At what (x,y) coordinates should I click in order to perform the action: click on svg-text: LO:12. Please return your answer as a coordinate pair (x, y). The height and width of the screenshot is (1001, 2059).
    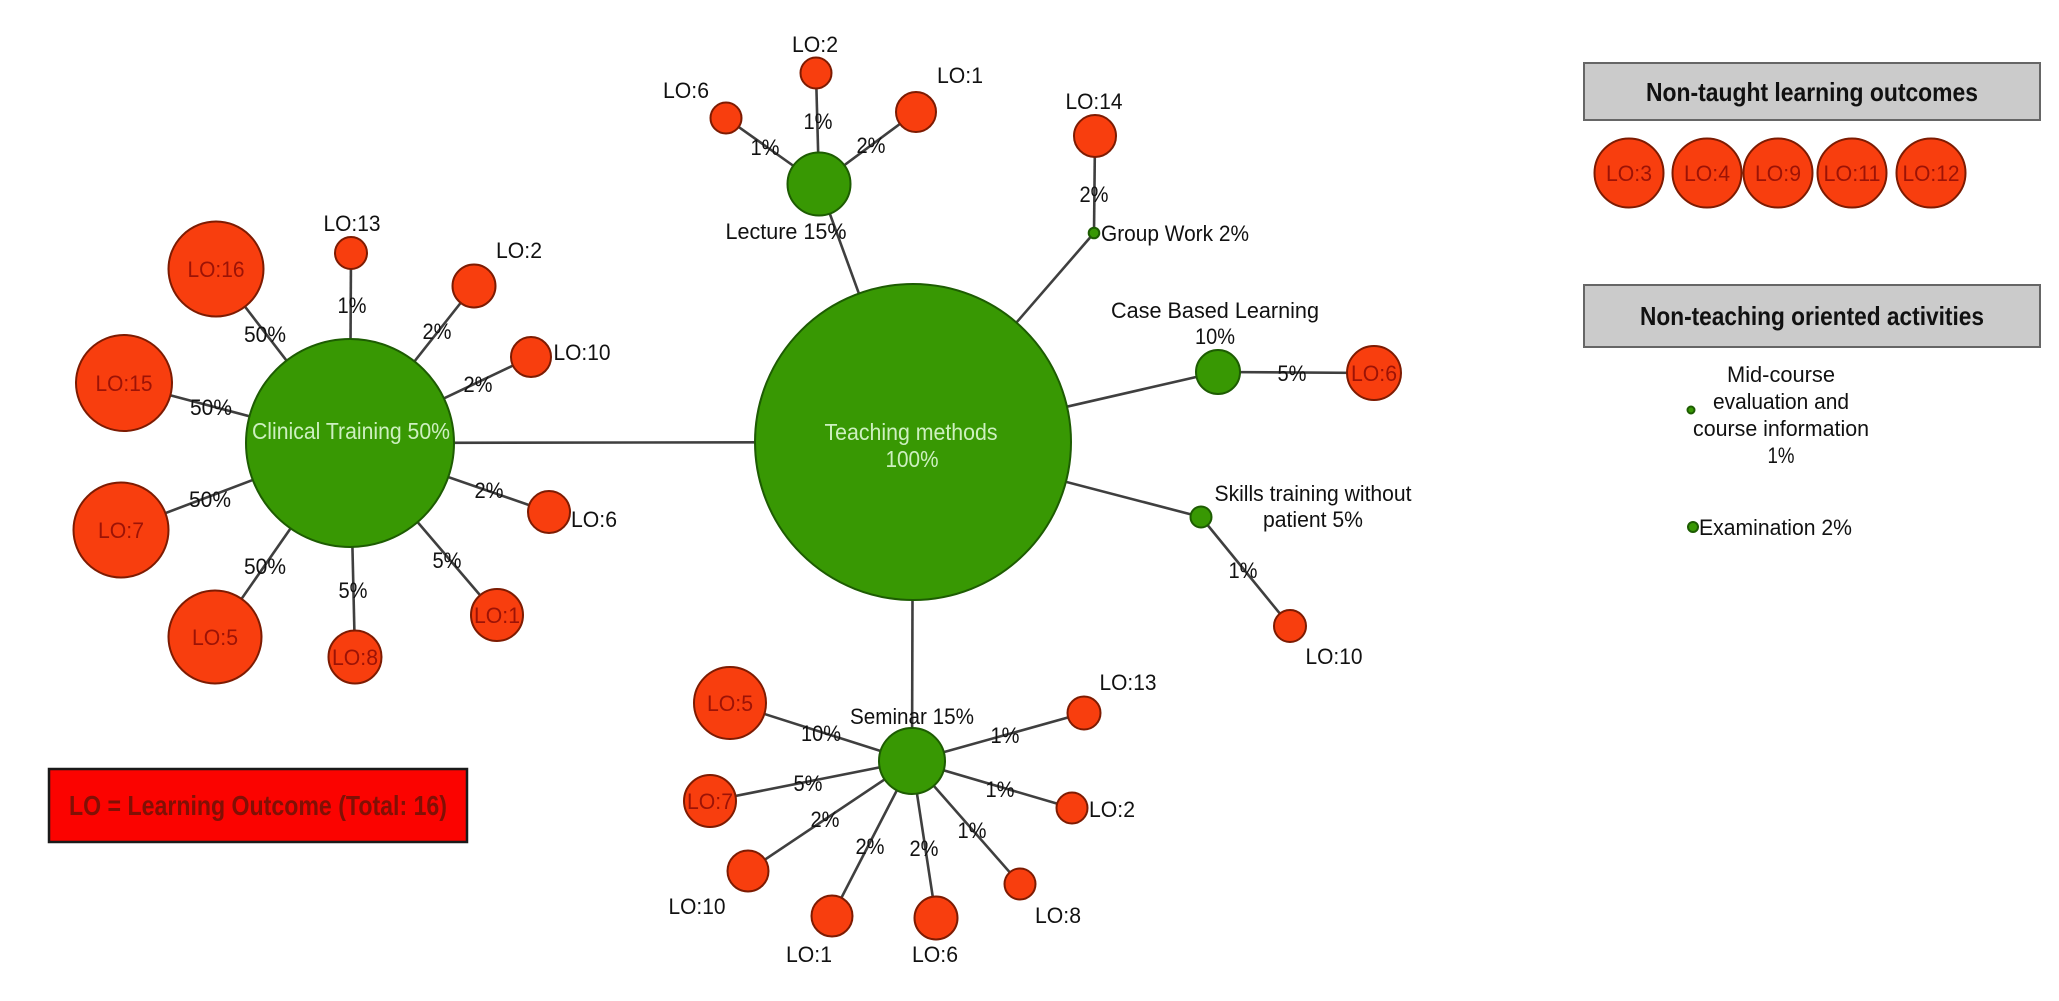
    Looking at the image, I should click on (1931, 173).